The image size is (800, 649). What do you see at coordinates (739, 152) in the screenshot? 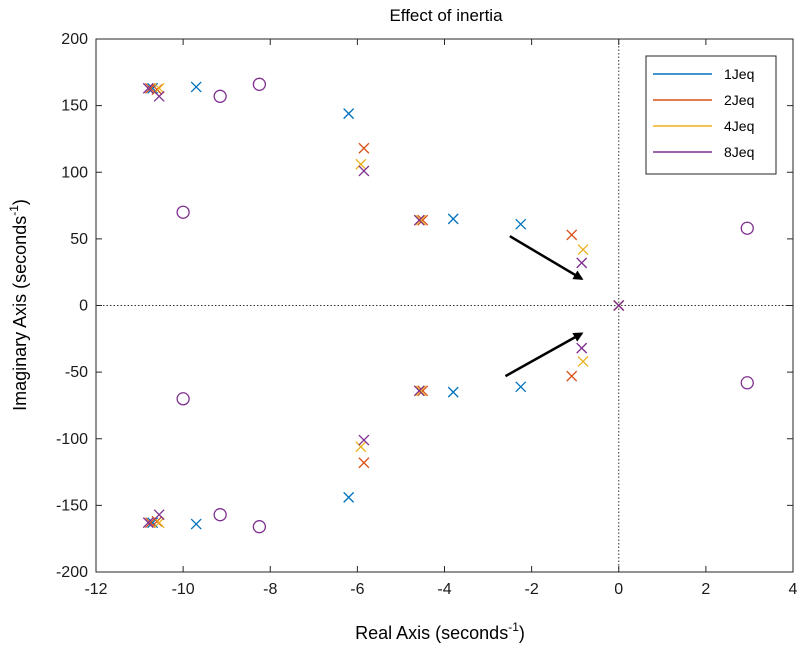
I see `legend-label-8jeq: 8Jeq` at bounding box center [739, 152].